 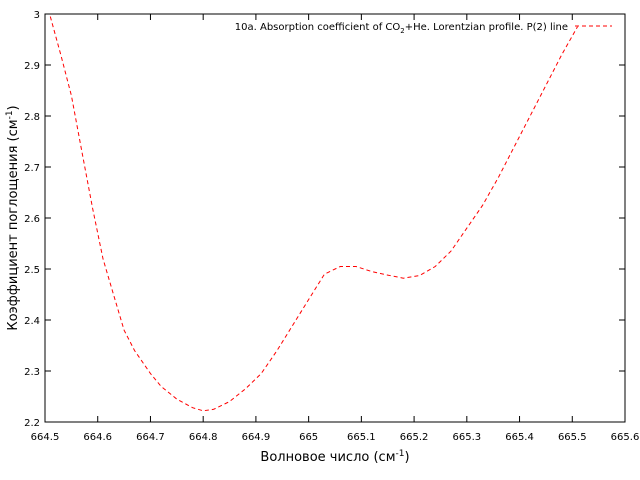 What do you see at coordinates (37, 15) in the screenshot?
I see `y-tick-label: 3` at bounding box center [37, 15].